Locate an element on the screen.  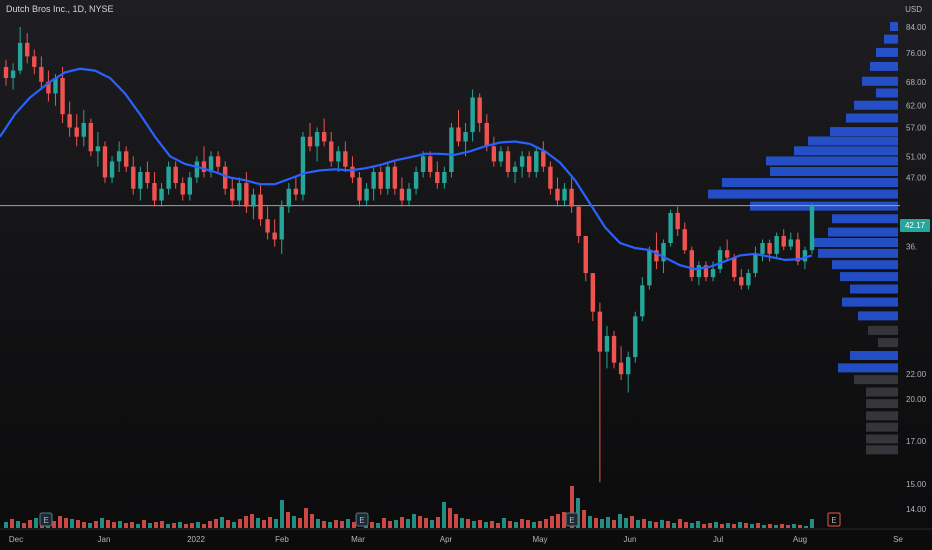
time-axis: Dec Jan 2022 Feb Mar Apr May Jun Jul Aug Se is located at coordinates (466, 536).